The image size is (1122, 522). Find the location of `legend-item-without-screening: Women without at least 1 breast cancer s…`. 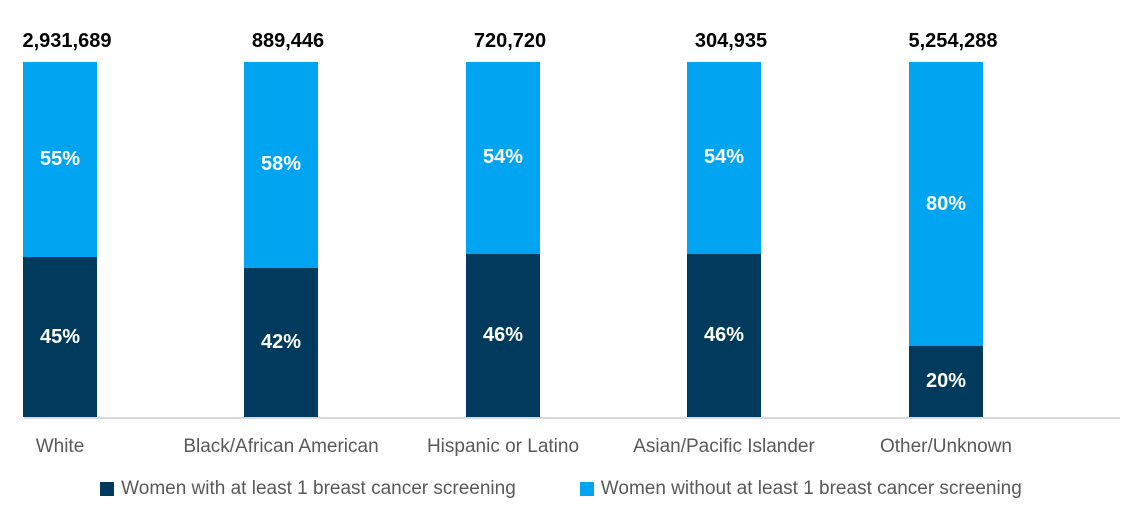

legend-item-without-screening: Women without at least 1 breast cancer s… is located at coordinates (800, 489).